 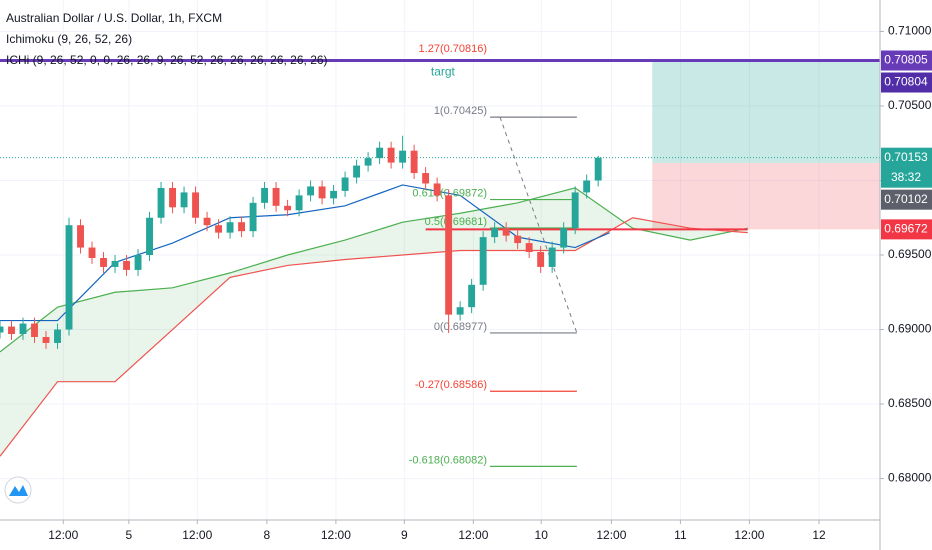 I want to click on fib-label: -0.27(0.68586), so click(x=451, y=385).